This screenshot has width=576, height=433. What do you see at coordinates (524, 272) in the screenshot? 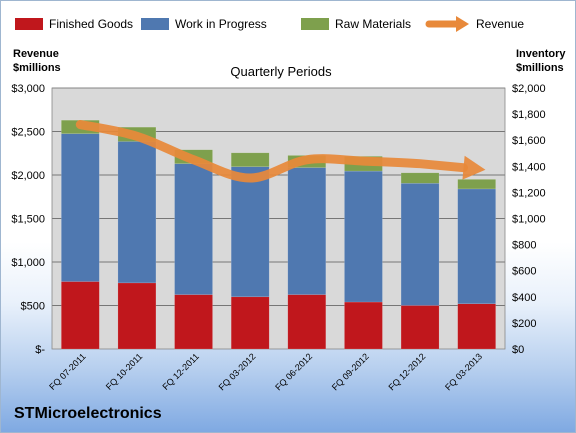
I see `right-tick-label: $600` at bounding box center [524, 272].